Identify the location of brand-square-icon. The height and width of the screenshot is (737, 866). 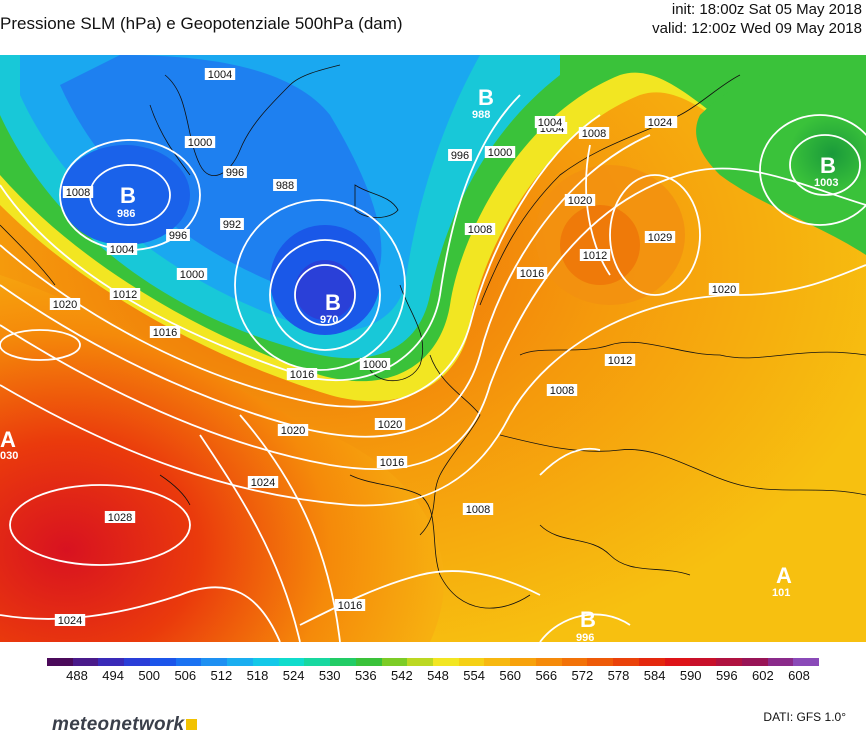
(192, 724).